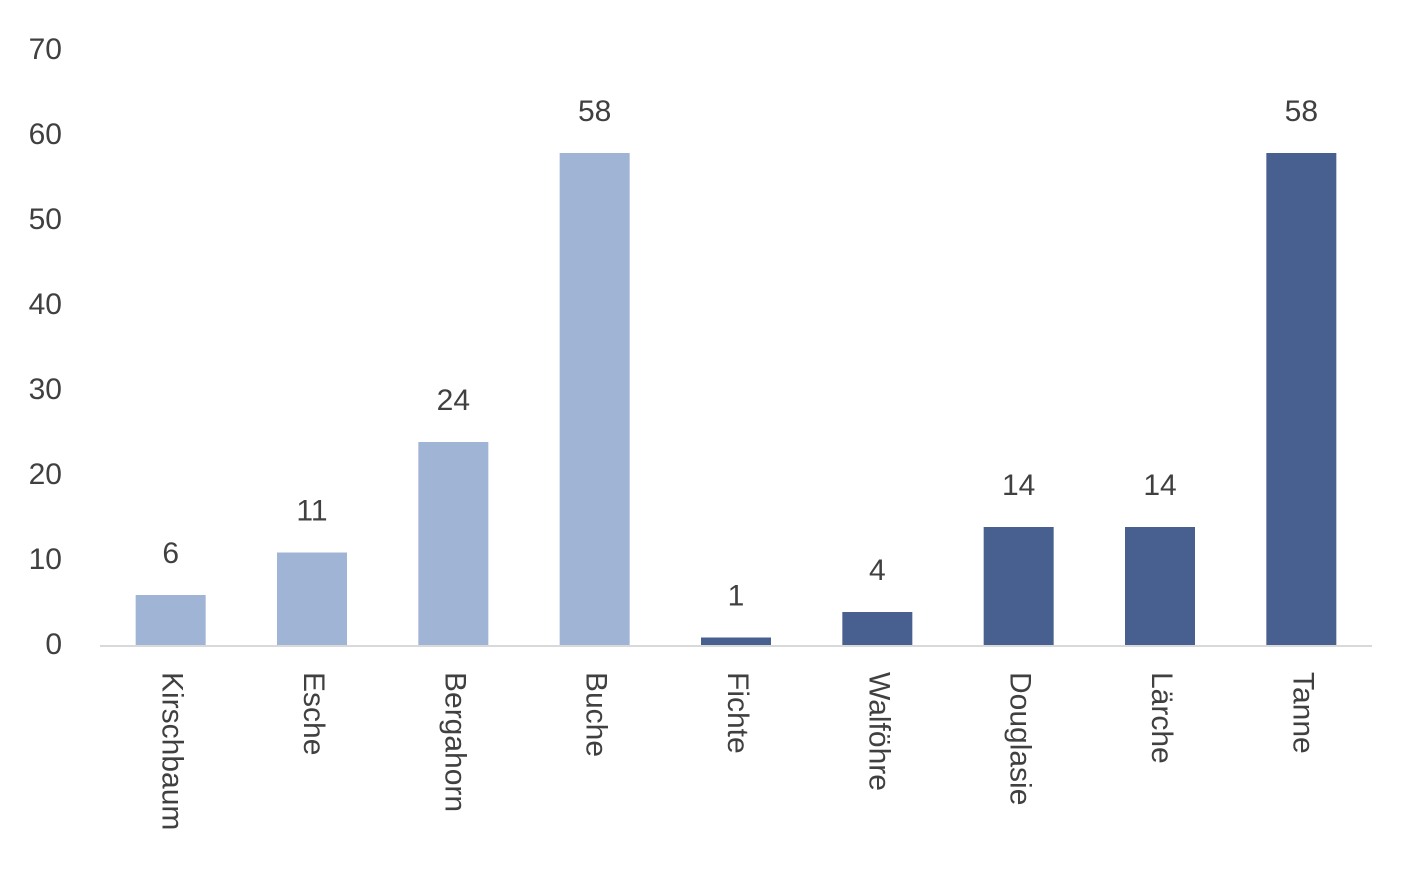  I want to click on x-tick-label: Buche, so click(596, 714).